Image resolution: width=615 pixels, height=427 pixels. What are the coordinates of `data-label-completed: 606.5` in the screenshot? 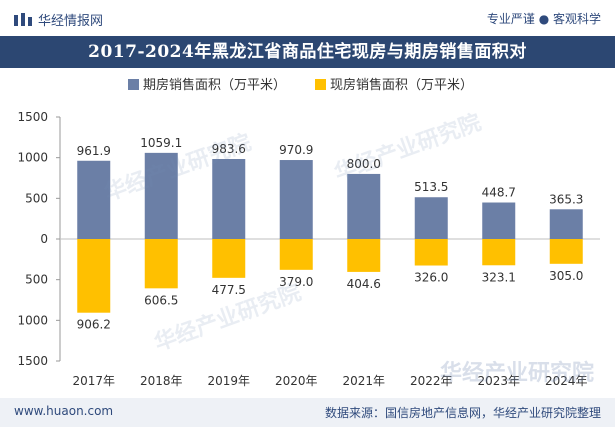 It's located at (161, 300).